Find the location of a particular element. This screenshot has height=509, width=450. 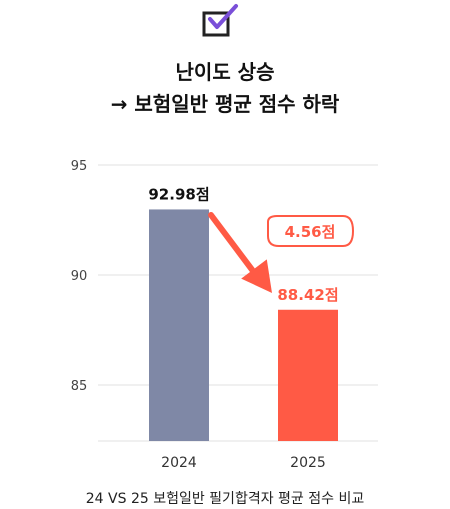

data-label-2025: 88.42점 is located at coordinates (307, 295).